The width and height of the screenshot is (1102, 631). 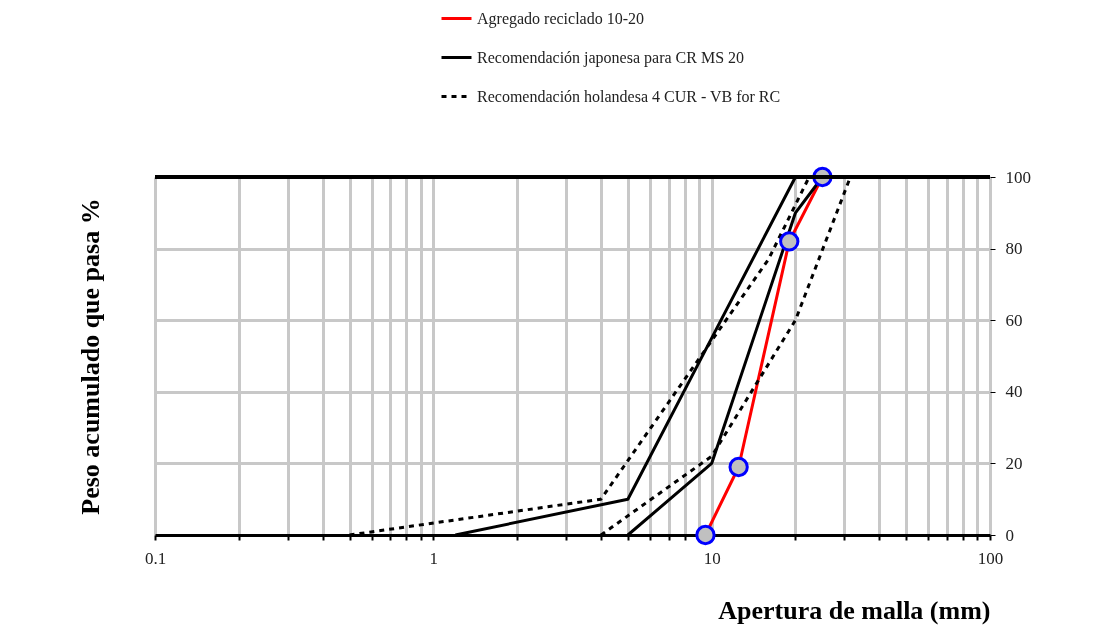 I want to click on x-tick-label: 1, so click(x=434, y=558).